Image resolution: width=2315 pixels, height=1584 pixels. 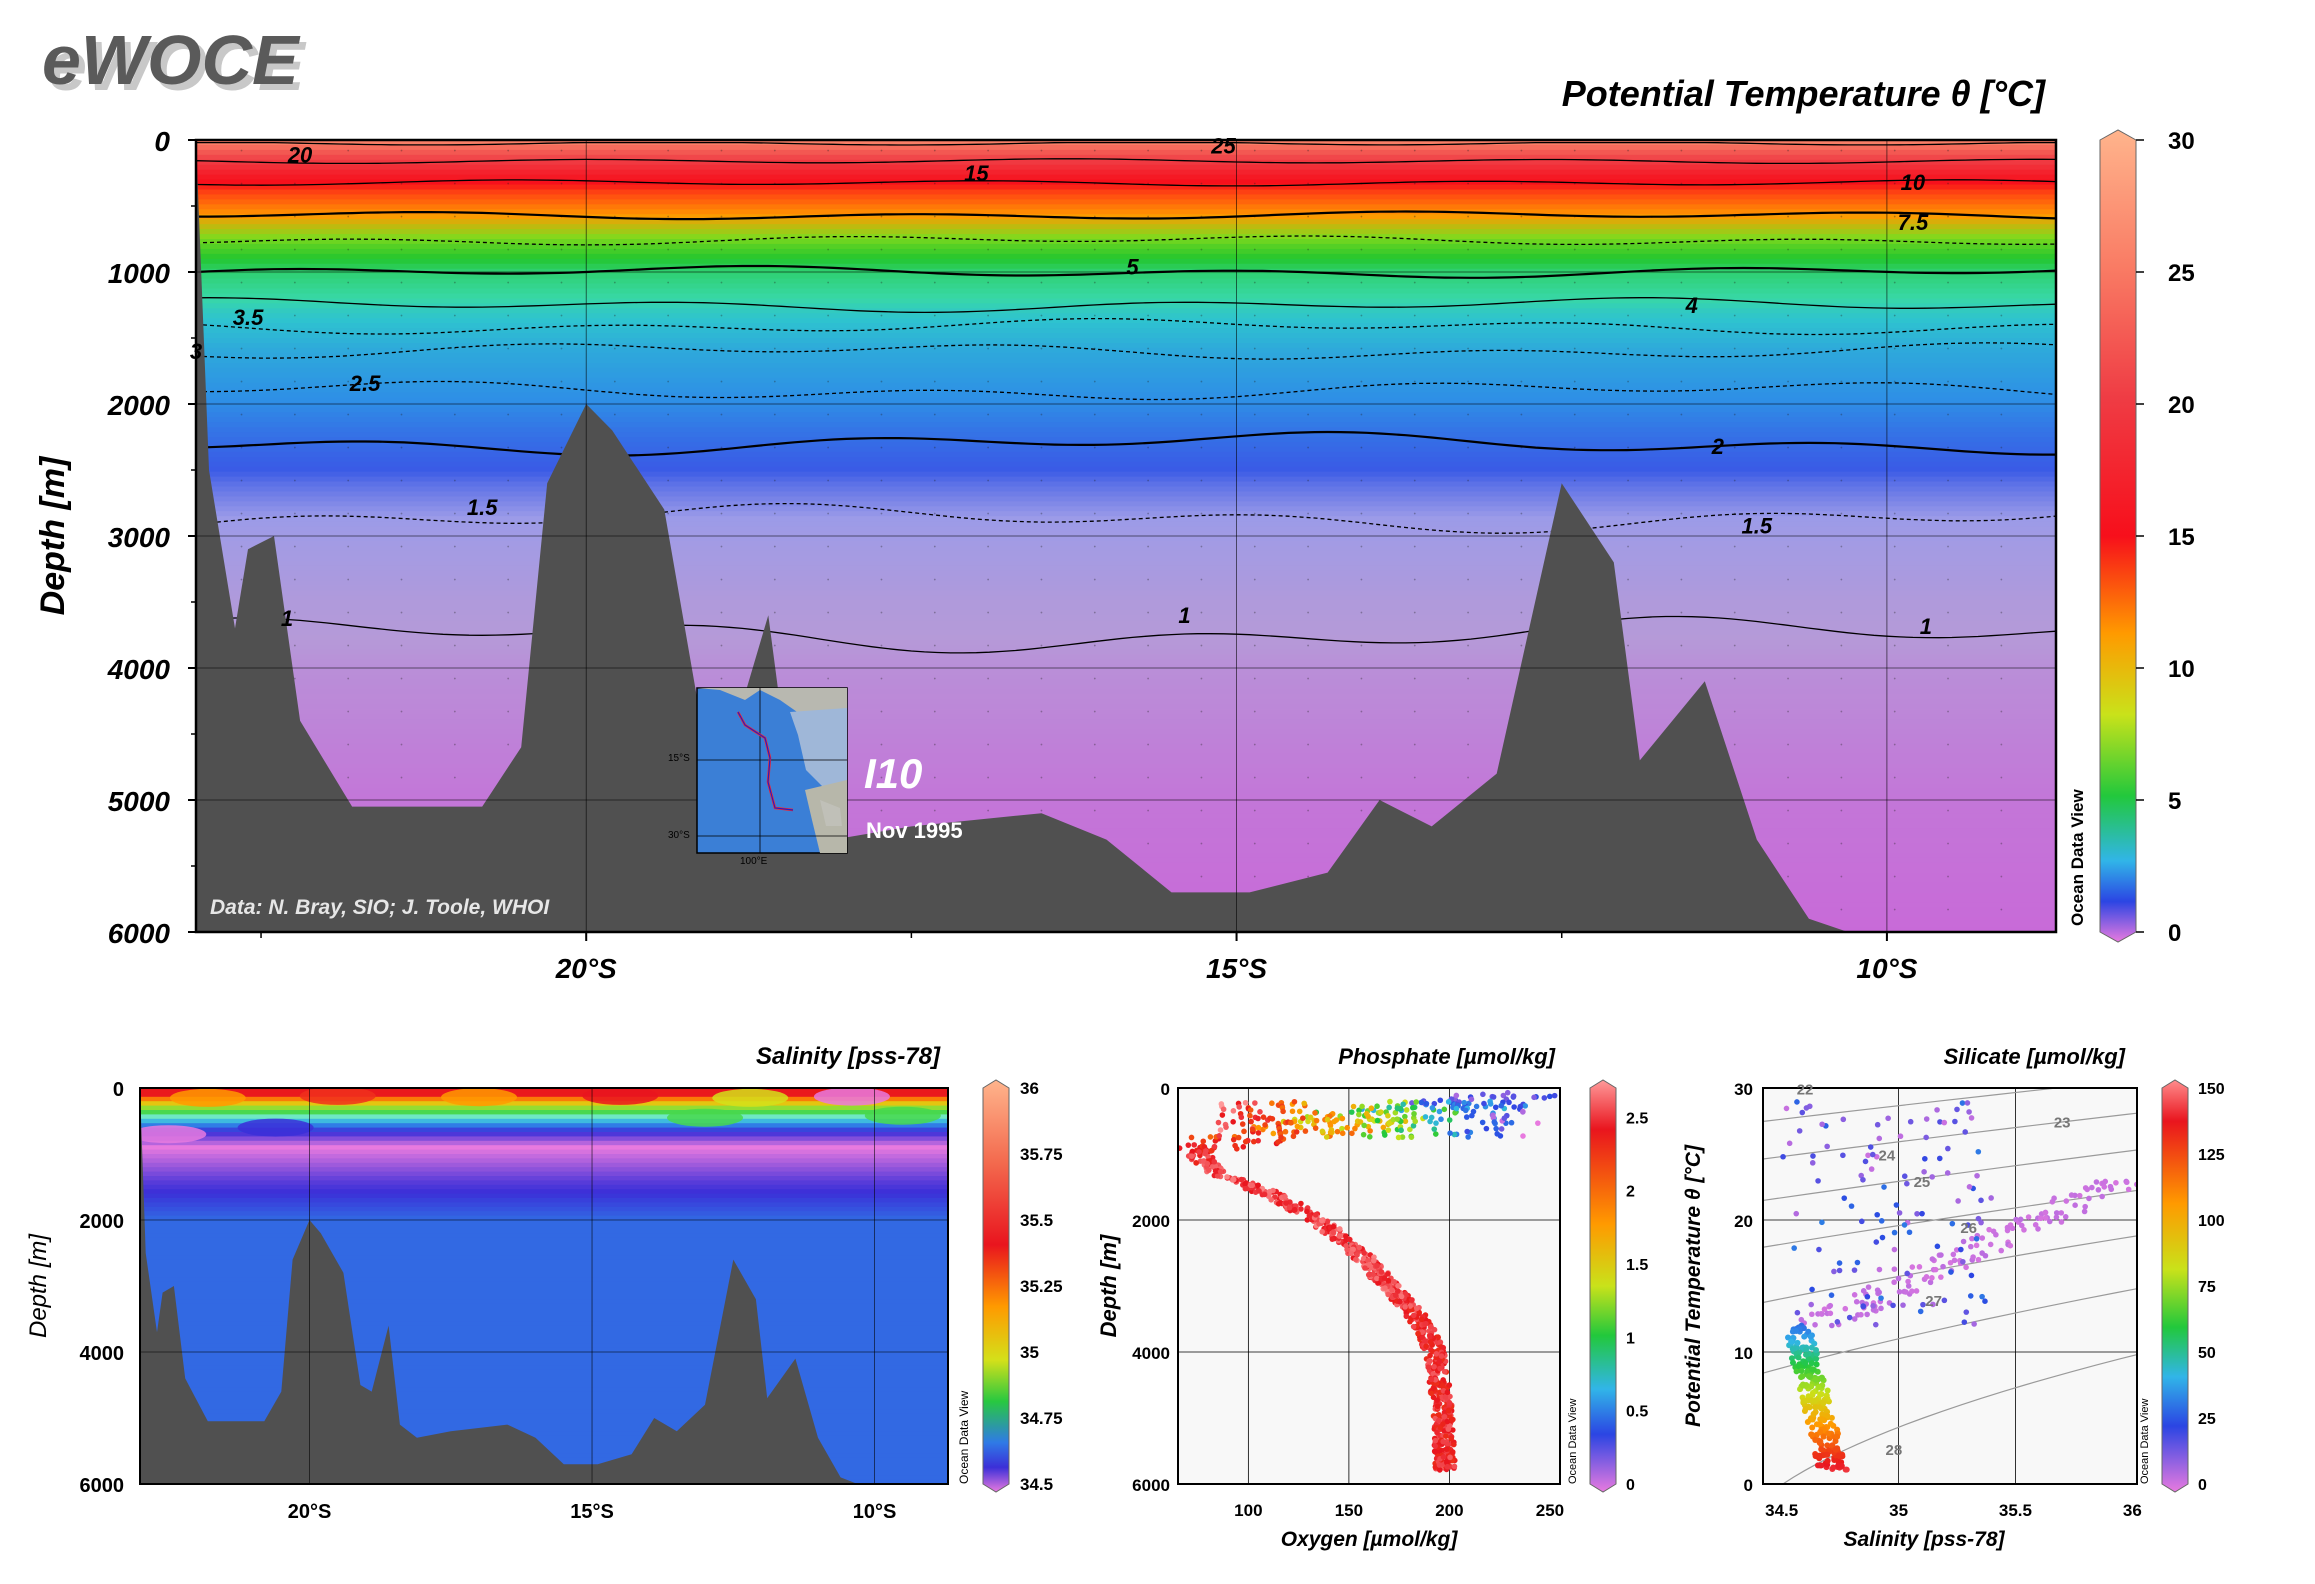 What do you see at coordinates (2211, 1089) in the screenshot?
I see `silicate-colorbar-tick: 150` at bounding box center [2211, 1089].